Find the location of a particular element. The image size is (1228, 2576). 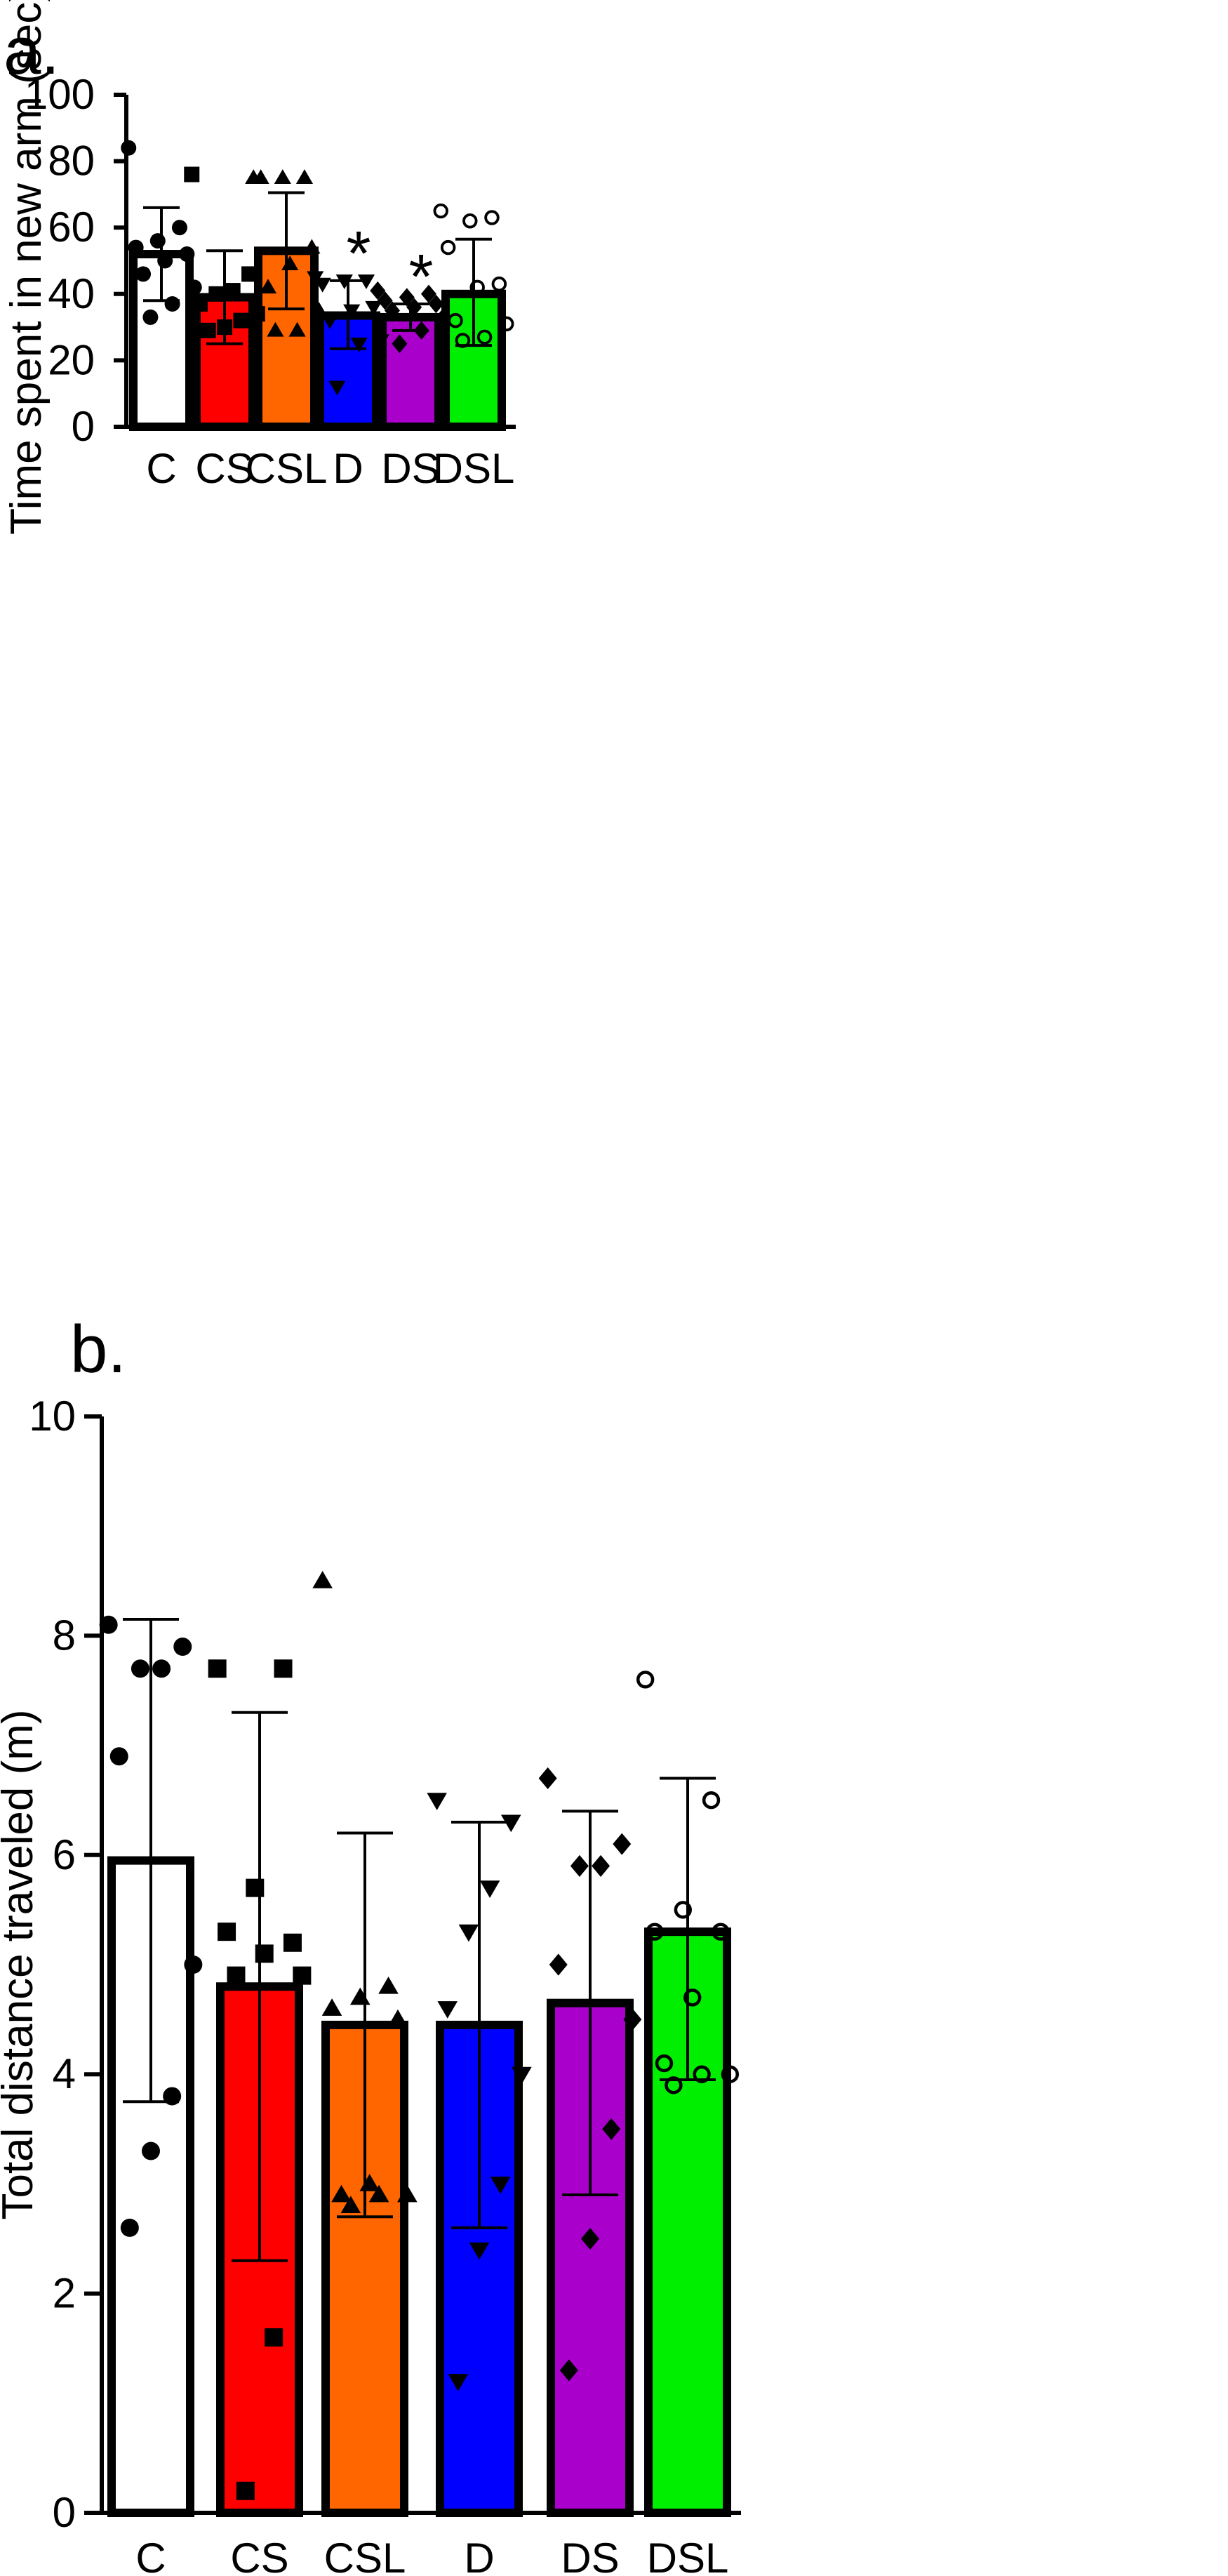

panel-b-bars is located at coordinates (419, 2187).